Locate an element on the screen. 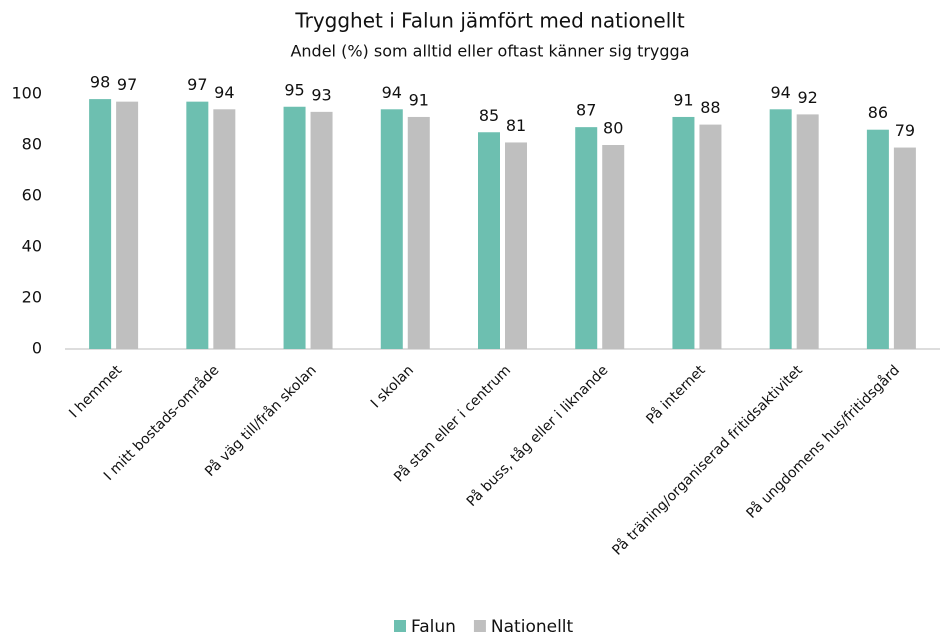 Image resolution: width=942 pixels, height=634 pixels. y-tick-label: 60 is located at coordinates (32, 195).